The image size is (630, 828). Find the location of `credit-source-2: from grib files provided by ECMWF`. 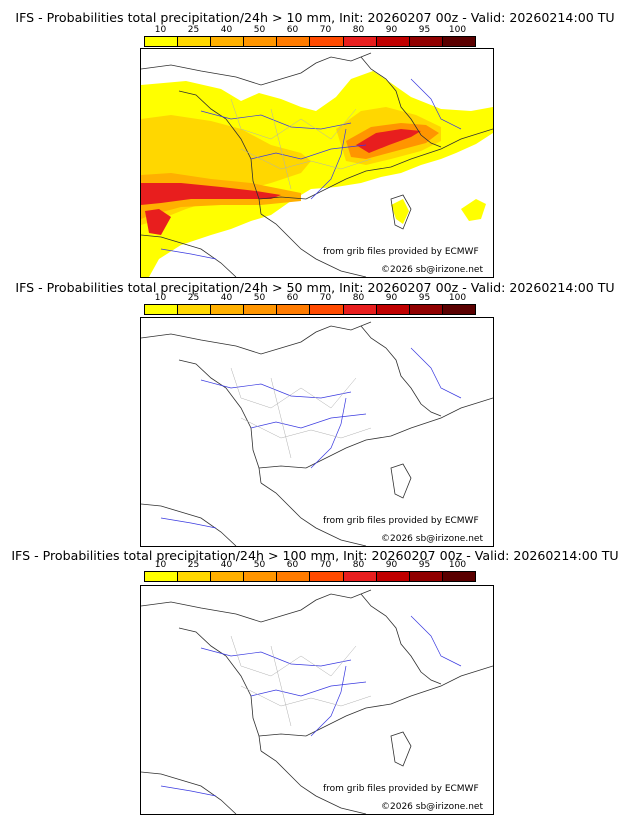

credit-source-2: from grib files provided by ECMWF is located at coordinates (401, 521).